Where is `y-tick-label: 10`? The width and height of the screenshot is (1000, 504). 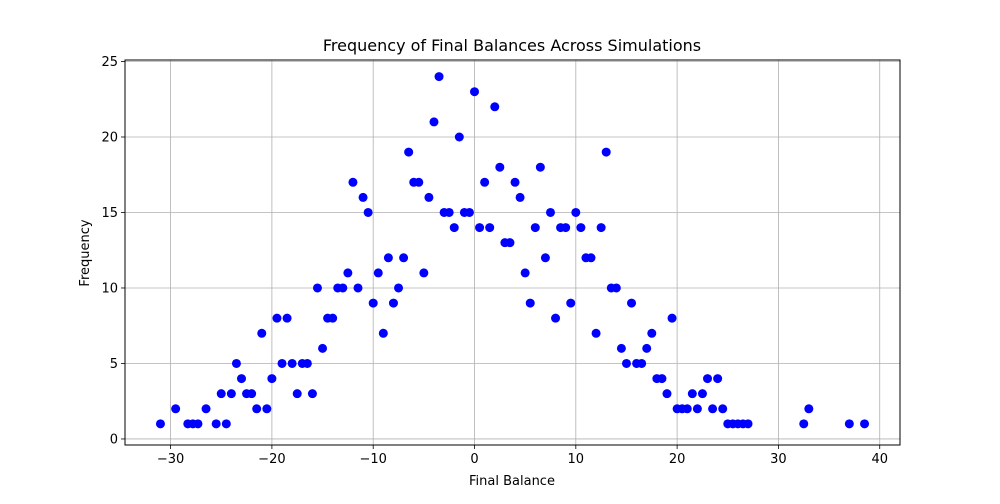
y-tick-label: 10 is located at coordinates (109, 288).